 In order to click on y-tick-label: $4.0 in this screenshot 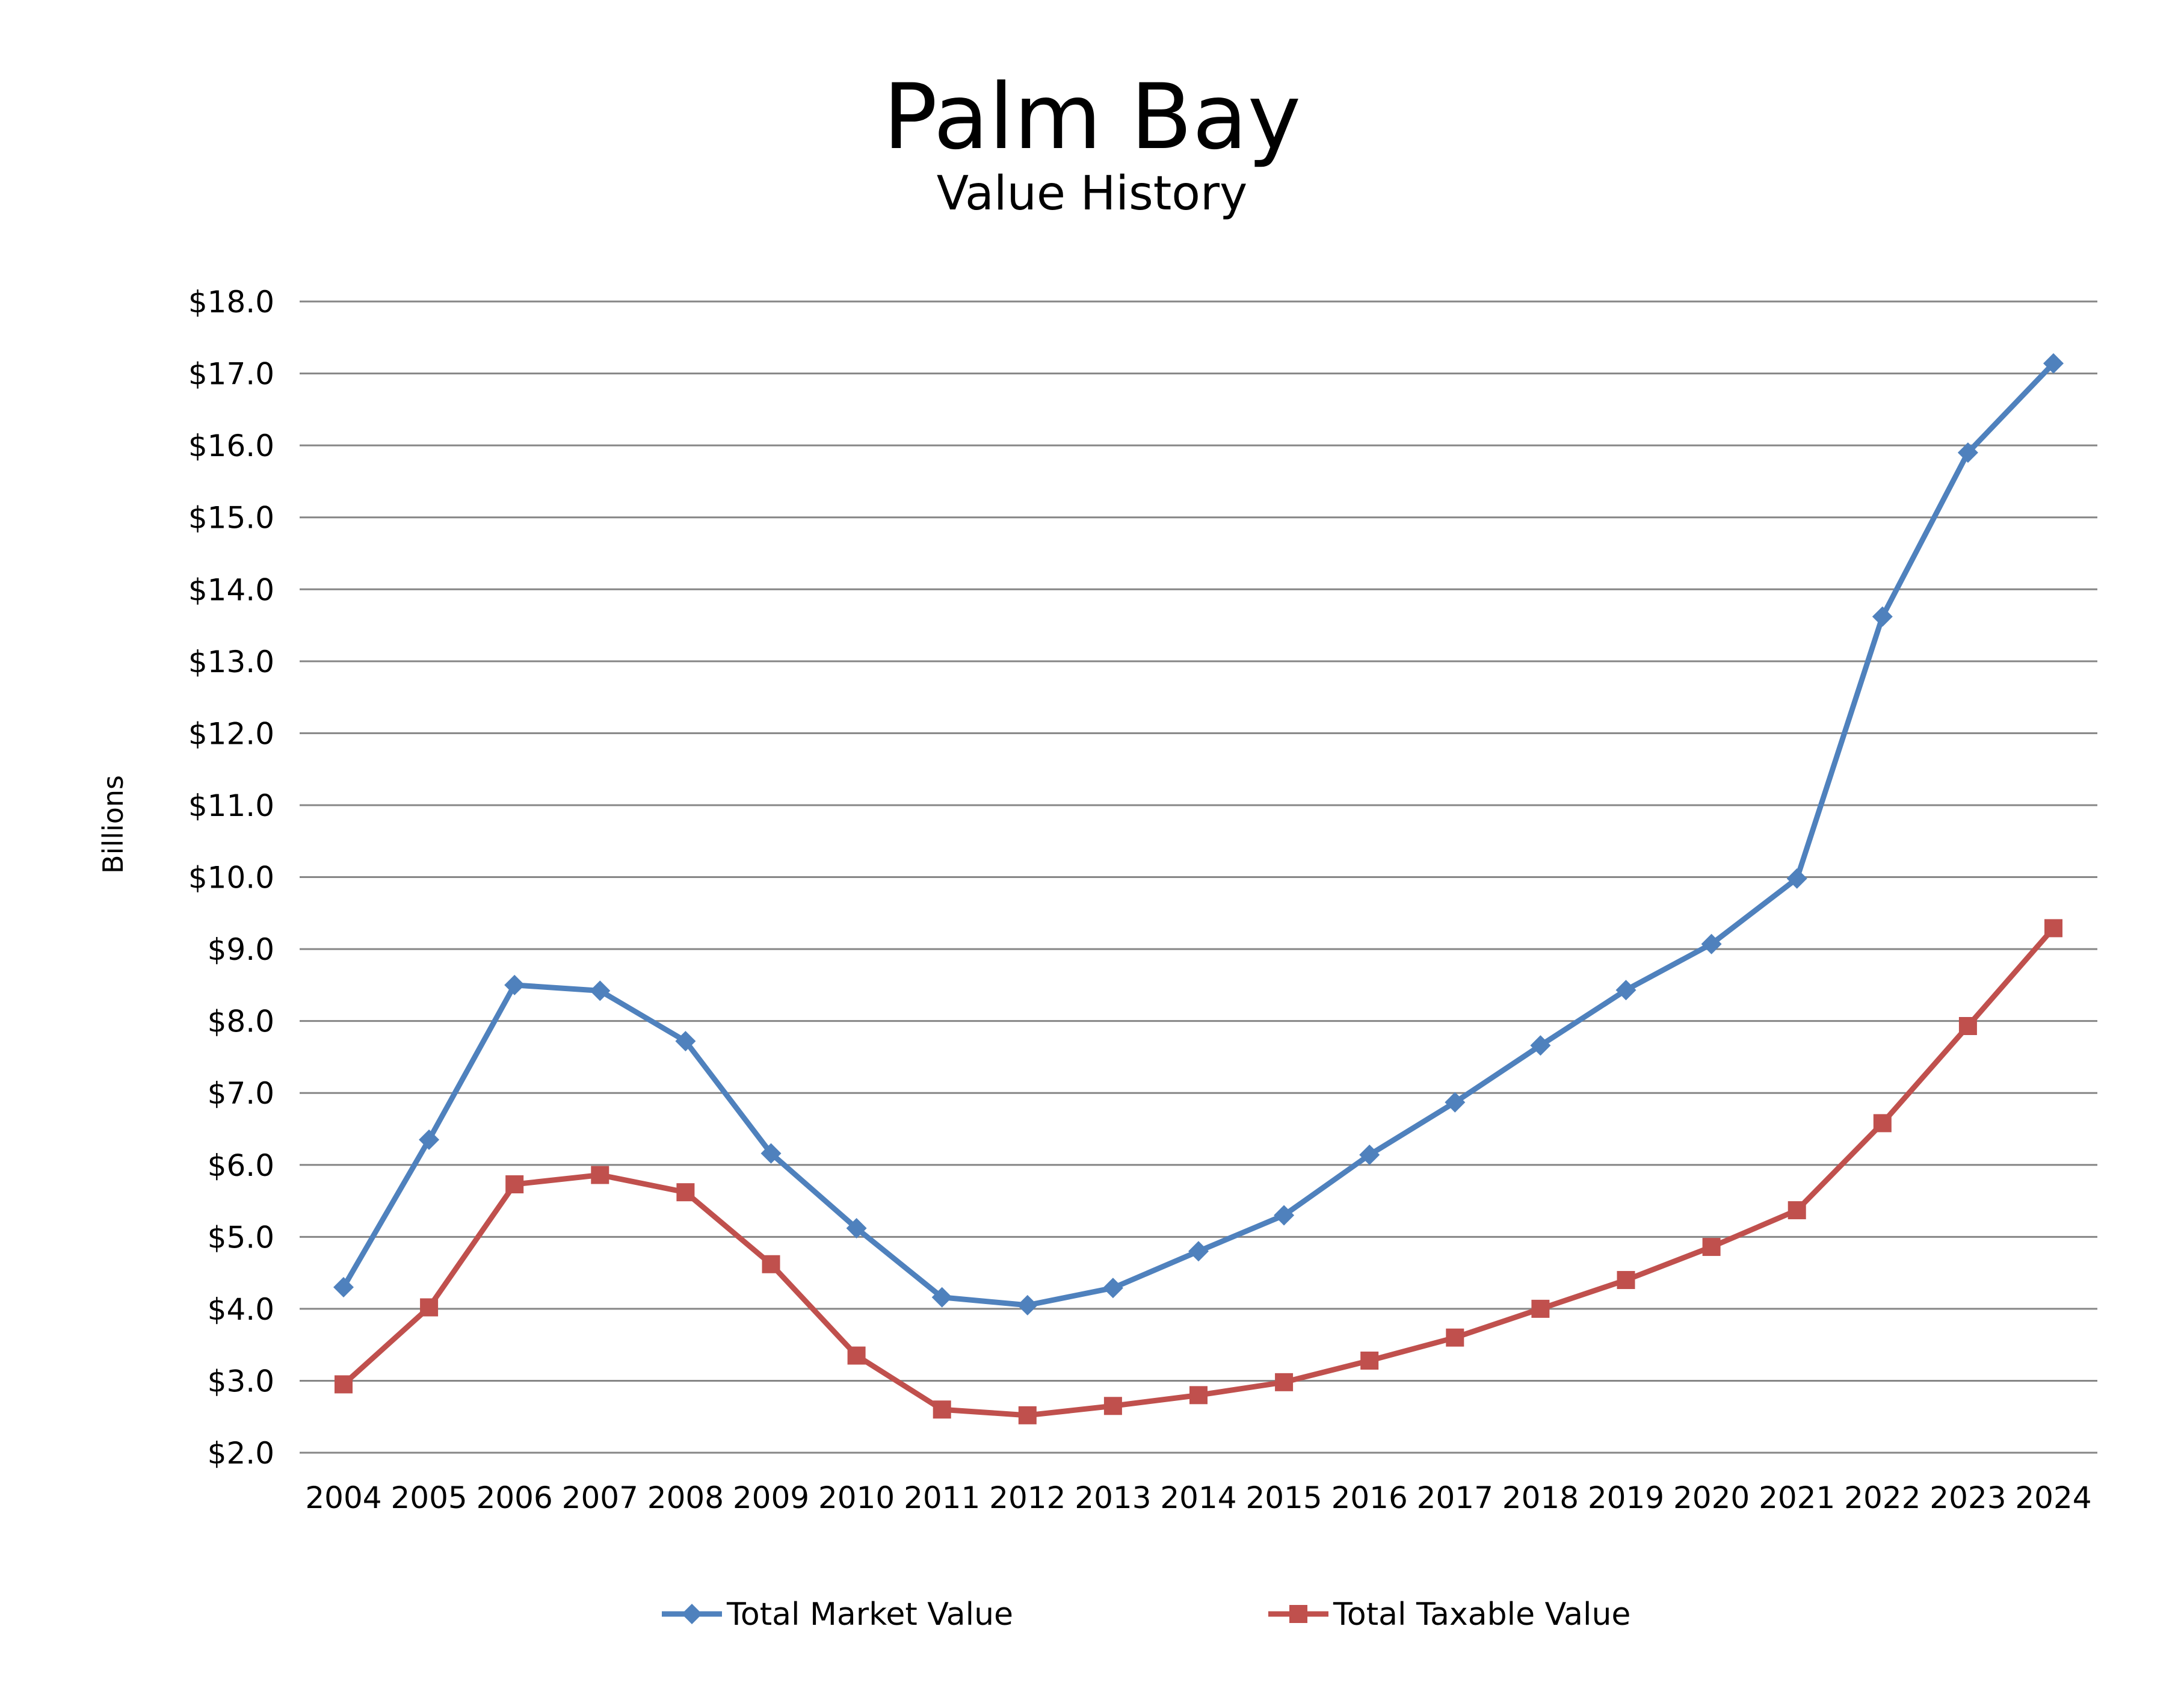, I will do `click(241, 1309)`.